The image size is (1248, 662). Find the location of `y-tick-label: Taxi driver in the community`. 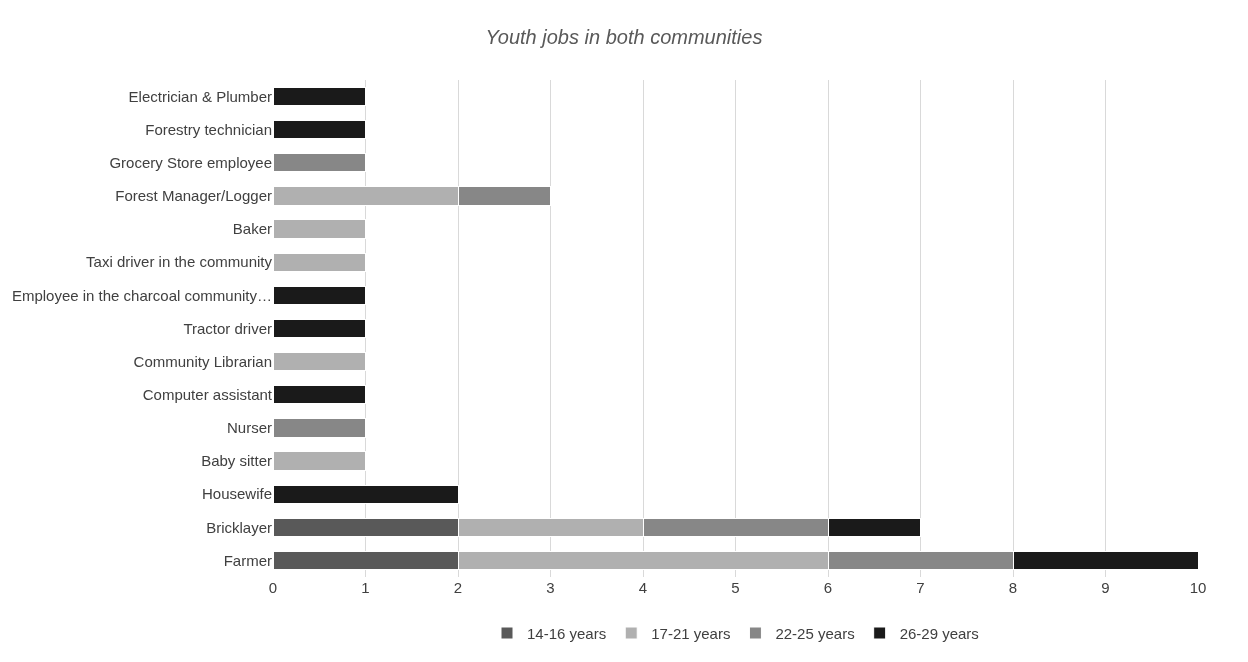

y-tick-label: Taxi driver in the community is located at coordinates (179, 262).